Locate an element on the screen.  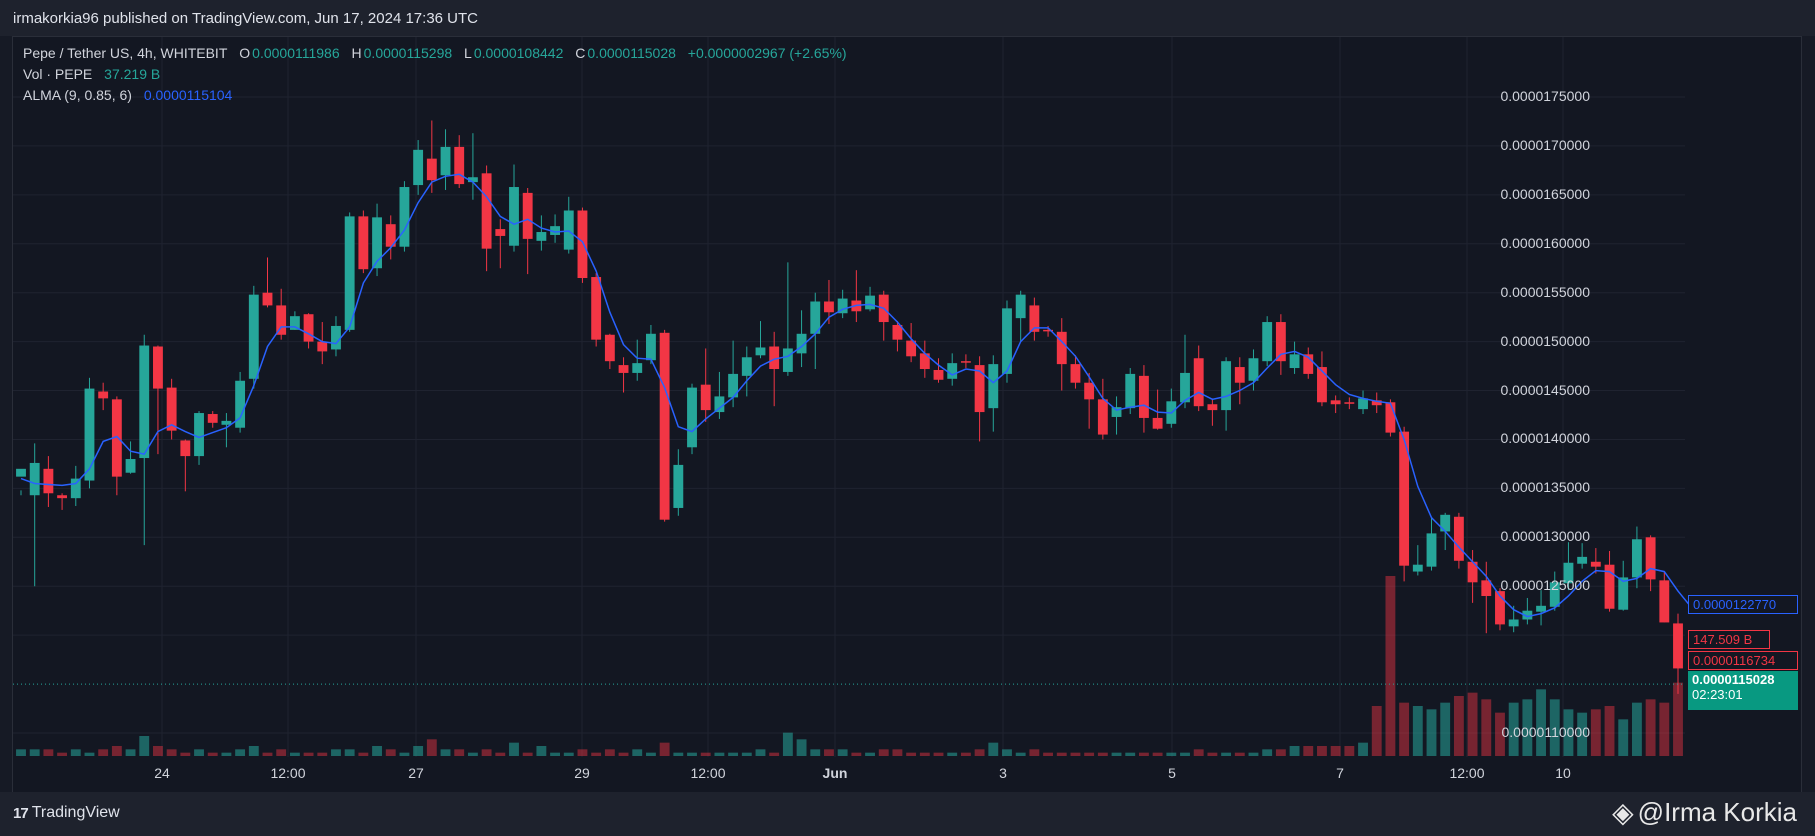
price-tick-label: 0.0000145000 is located at coordinates (1545, 389).